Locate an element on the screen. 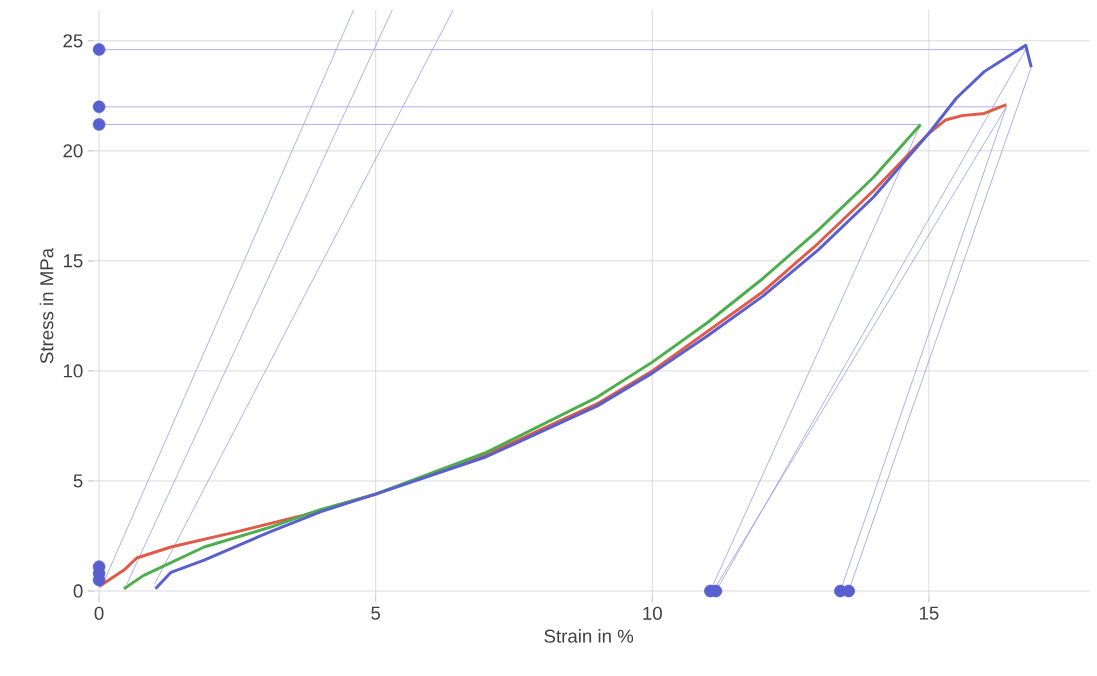 The image size is (1097, 676). y-tick-label: 25 is located at coordinates (73, 41).